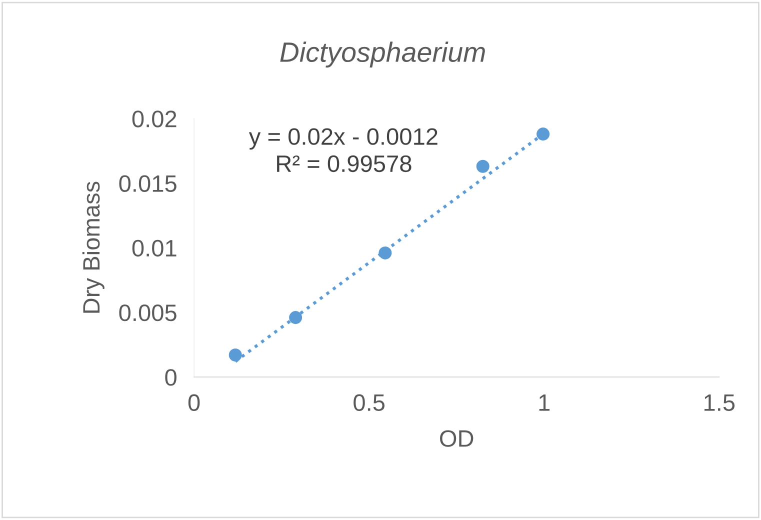  What do you see at coordinates (154, 119) in the screenshot?
I see `y-tick-label: 0.02` at bounding box center [154, 119].